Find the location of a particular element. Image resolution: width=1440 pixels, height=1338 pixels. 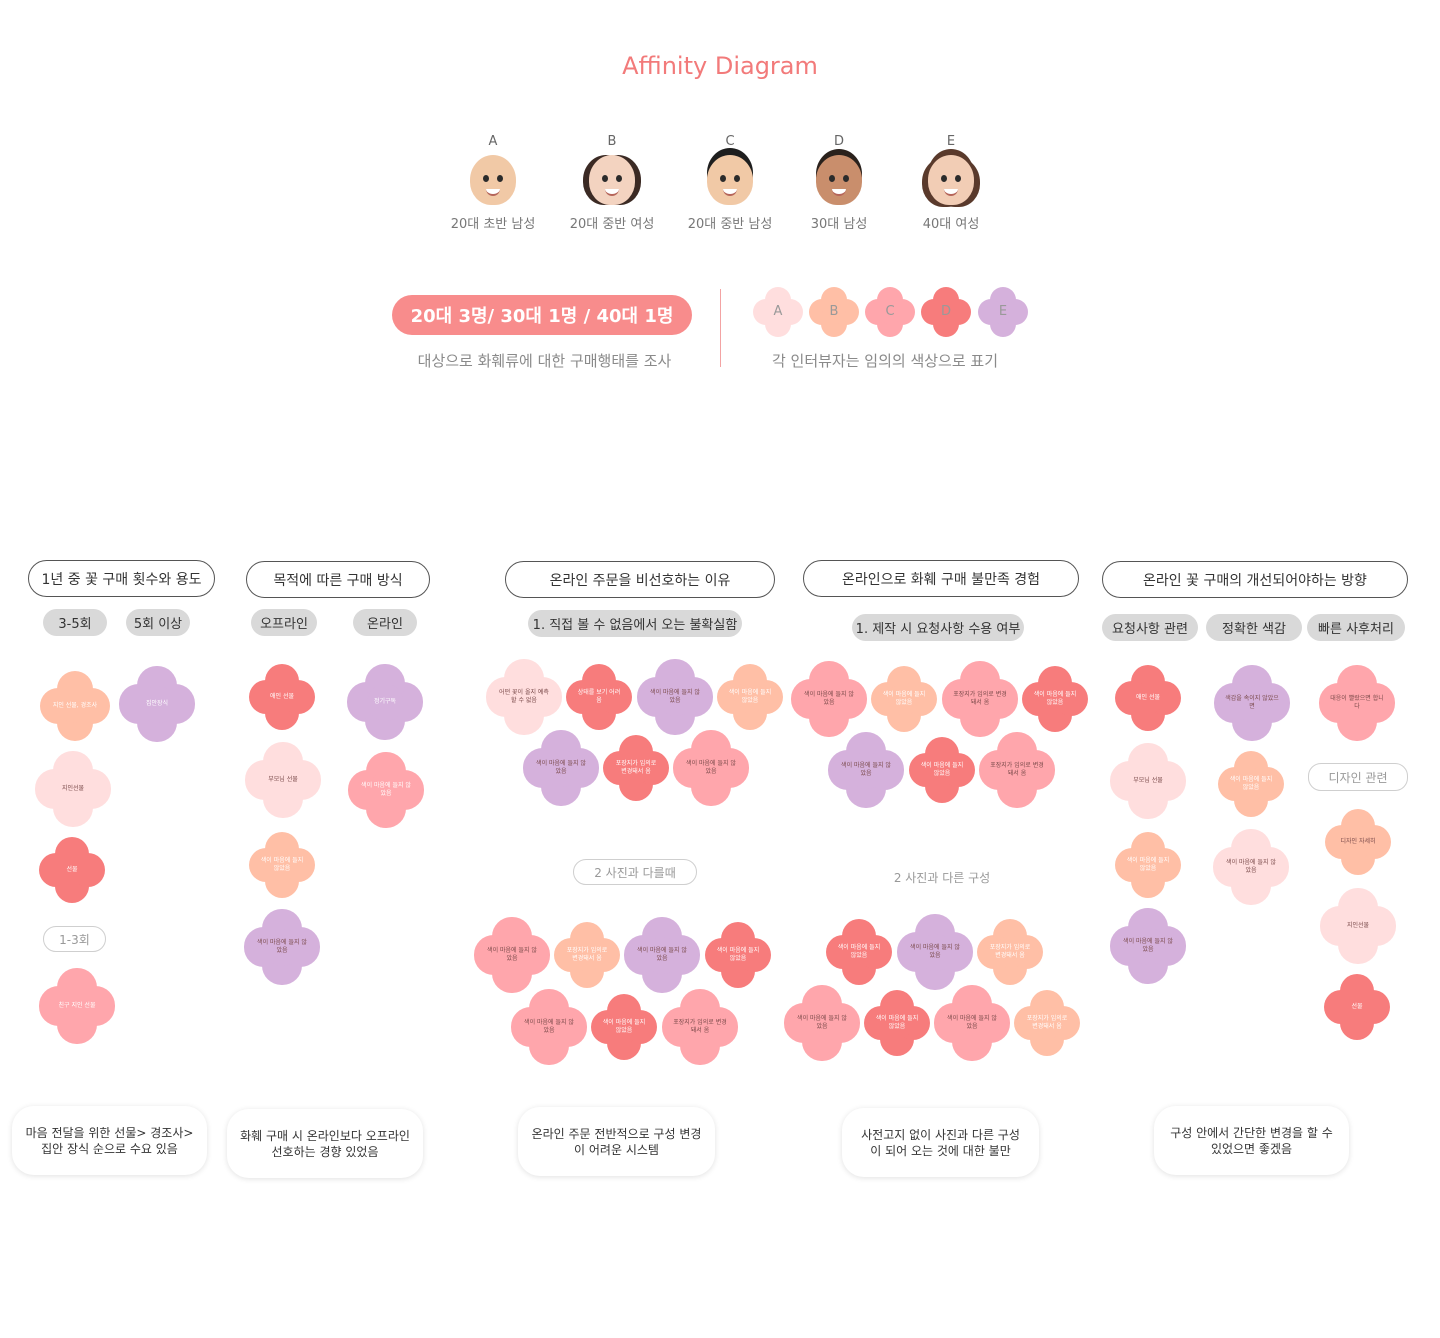

insight-card: 구성 안에서 간단한 변경을 할 수 있었으면 좋겠음 is located at coordinates (1251, 1140).